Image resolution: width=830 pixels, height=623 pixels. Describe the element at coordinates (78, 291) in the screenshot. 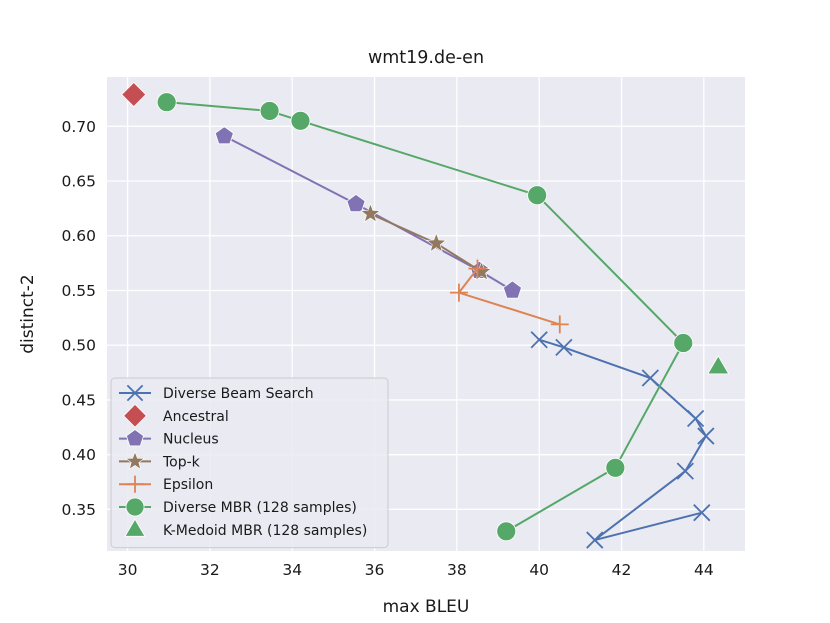

I see `y-tick-label: 0.55` at that location.